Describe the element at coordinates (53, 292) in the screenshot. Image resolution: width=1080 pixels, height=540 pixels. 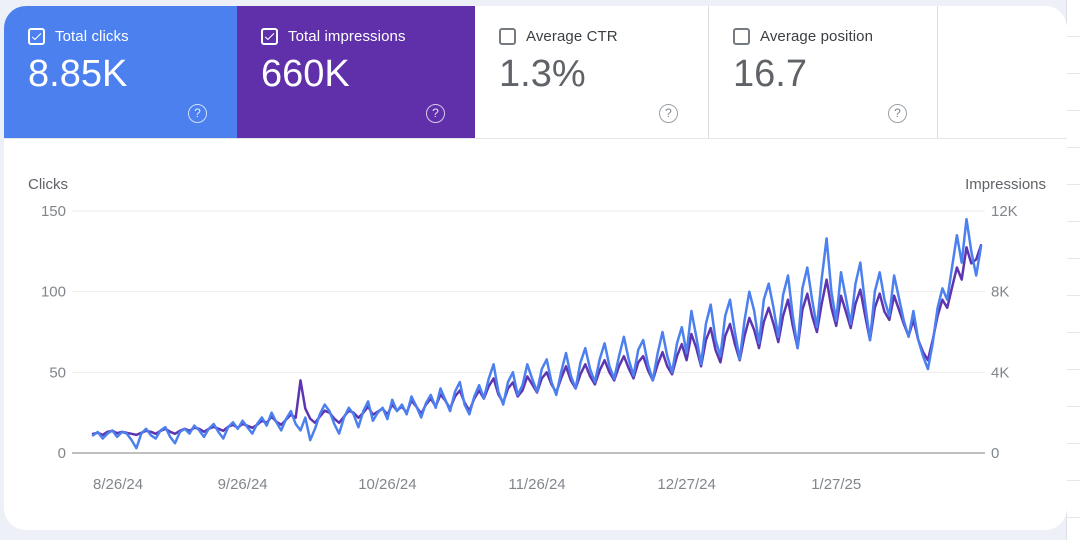
I see `left-axis-tick-label: 100` at that location.